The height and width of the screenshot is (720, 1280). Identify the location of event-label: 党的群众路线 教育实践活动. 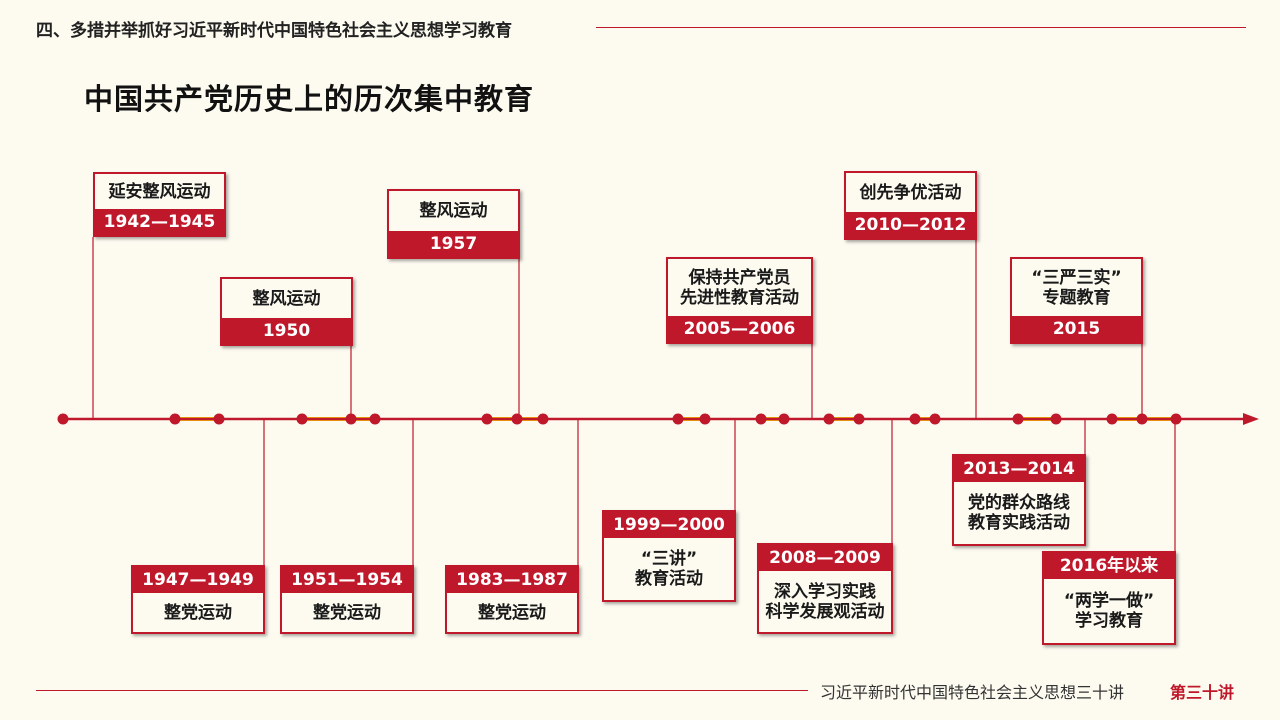
(1019, 513).